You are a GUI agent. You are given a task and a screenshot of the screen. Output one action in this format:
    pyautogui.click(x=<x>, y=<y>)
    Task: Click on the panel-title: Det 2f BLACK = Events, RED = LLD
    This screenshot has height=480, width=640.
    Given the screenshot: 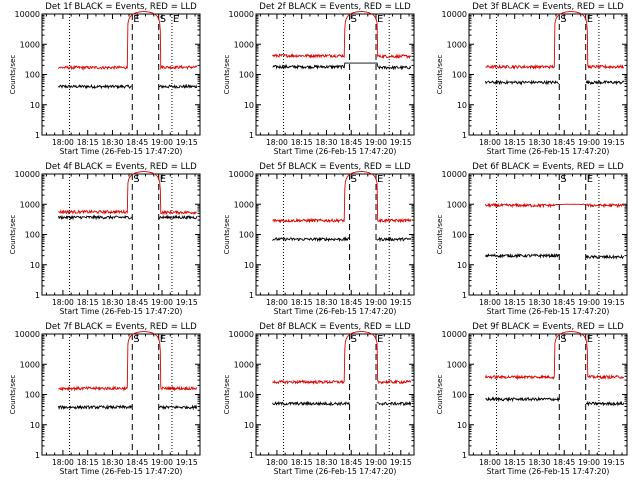 What is the action you would take?
    pyautogui.click(x=335, y=7)
    